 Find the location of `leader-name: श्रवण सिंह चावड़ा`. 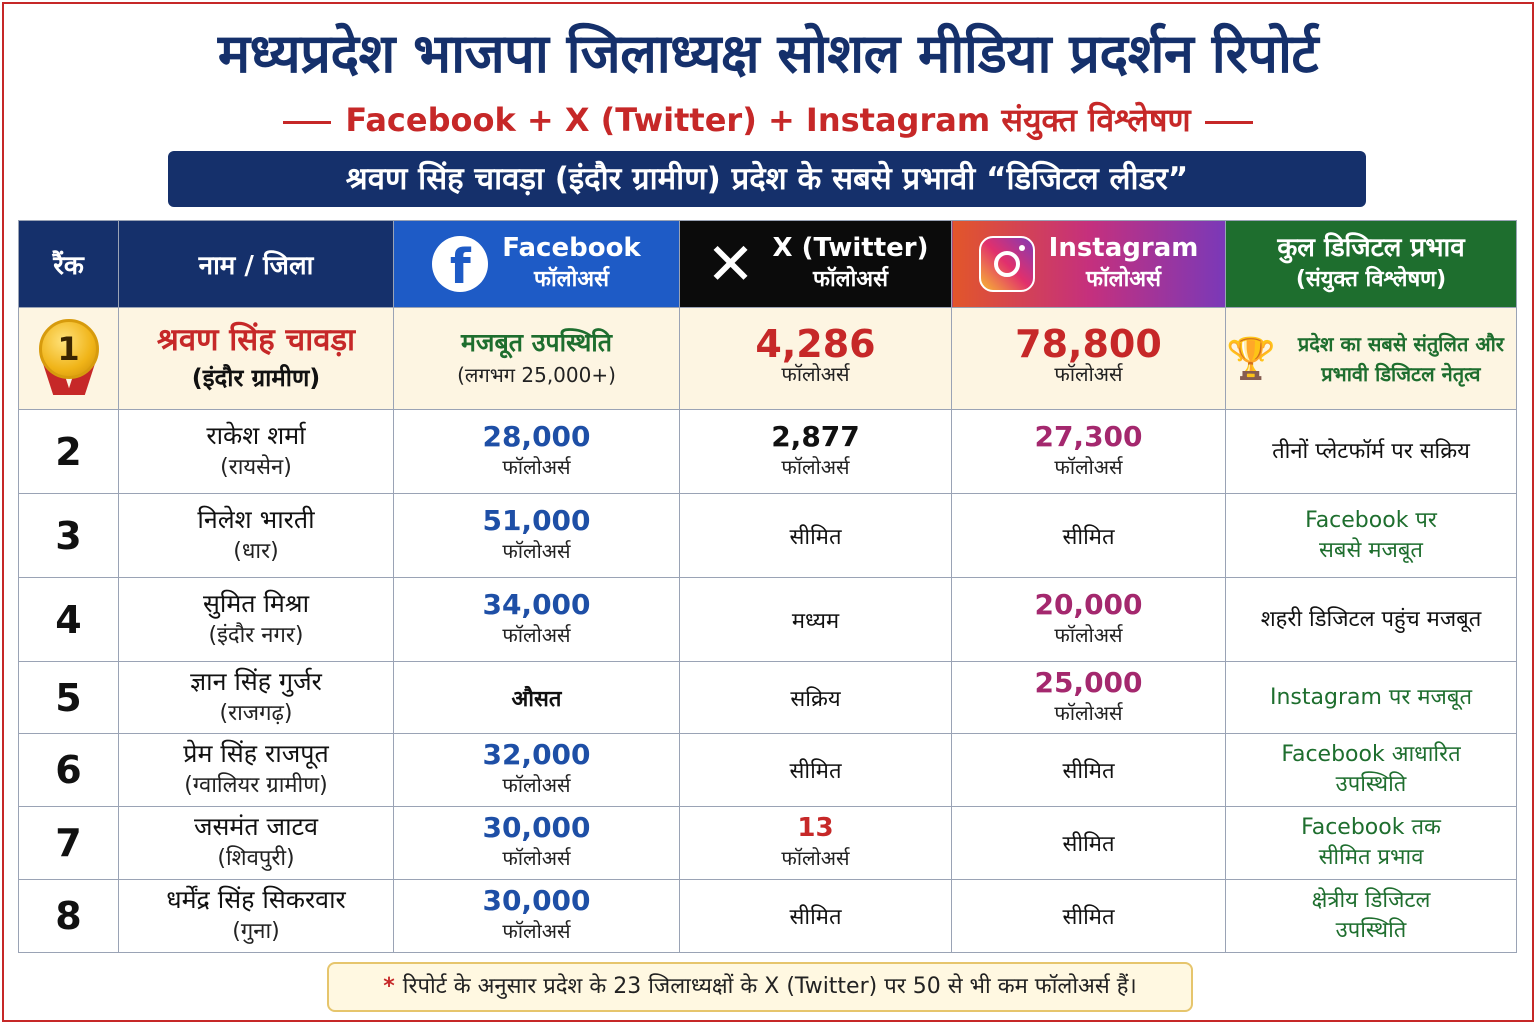

leader-name: श्रवण सिंह चावड़ा is located at coordinates (256, 339).